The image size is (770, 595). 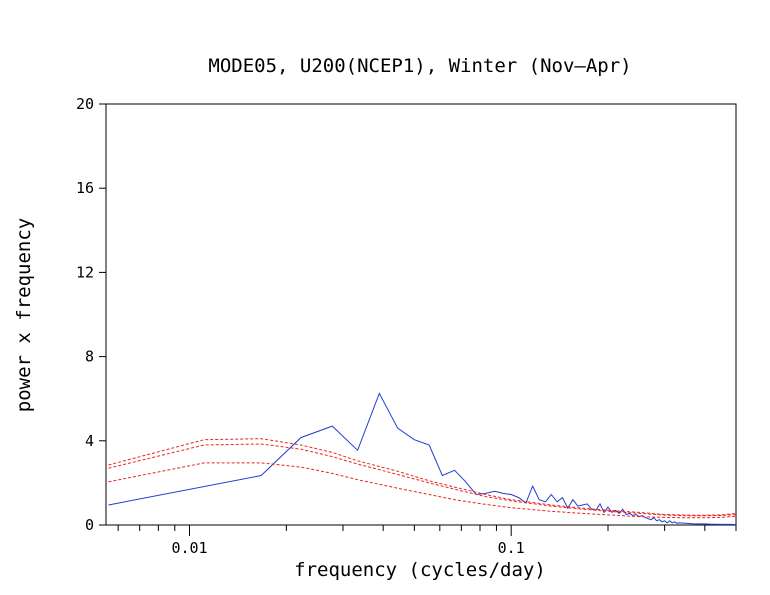 What do you see at coordinates (24, 315) in the screenshot?
I see `y-axis-label: power x frequency` at bounding box center [24, 315].